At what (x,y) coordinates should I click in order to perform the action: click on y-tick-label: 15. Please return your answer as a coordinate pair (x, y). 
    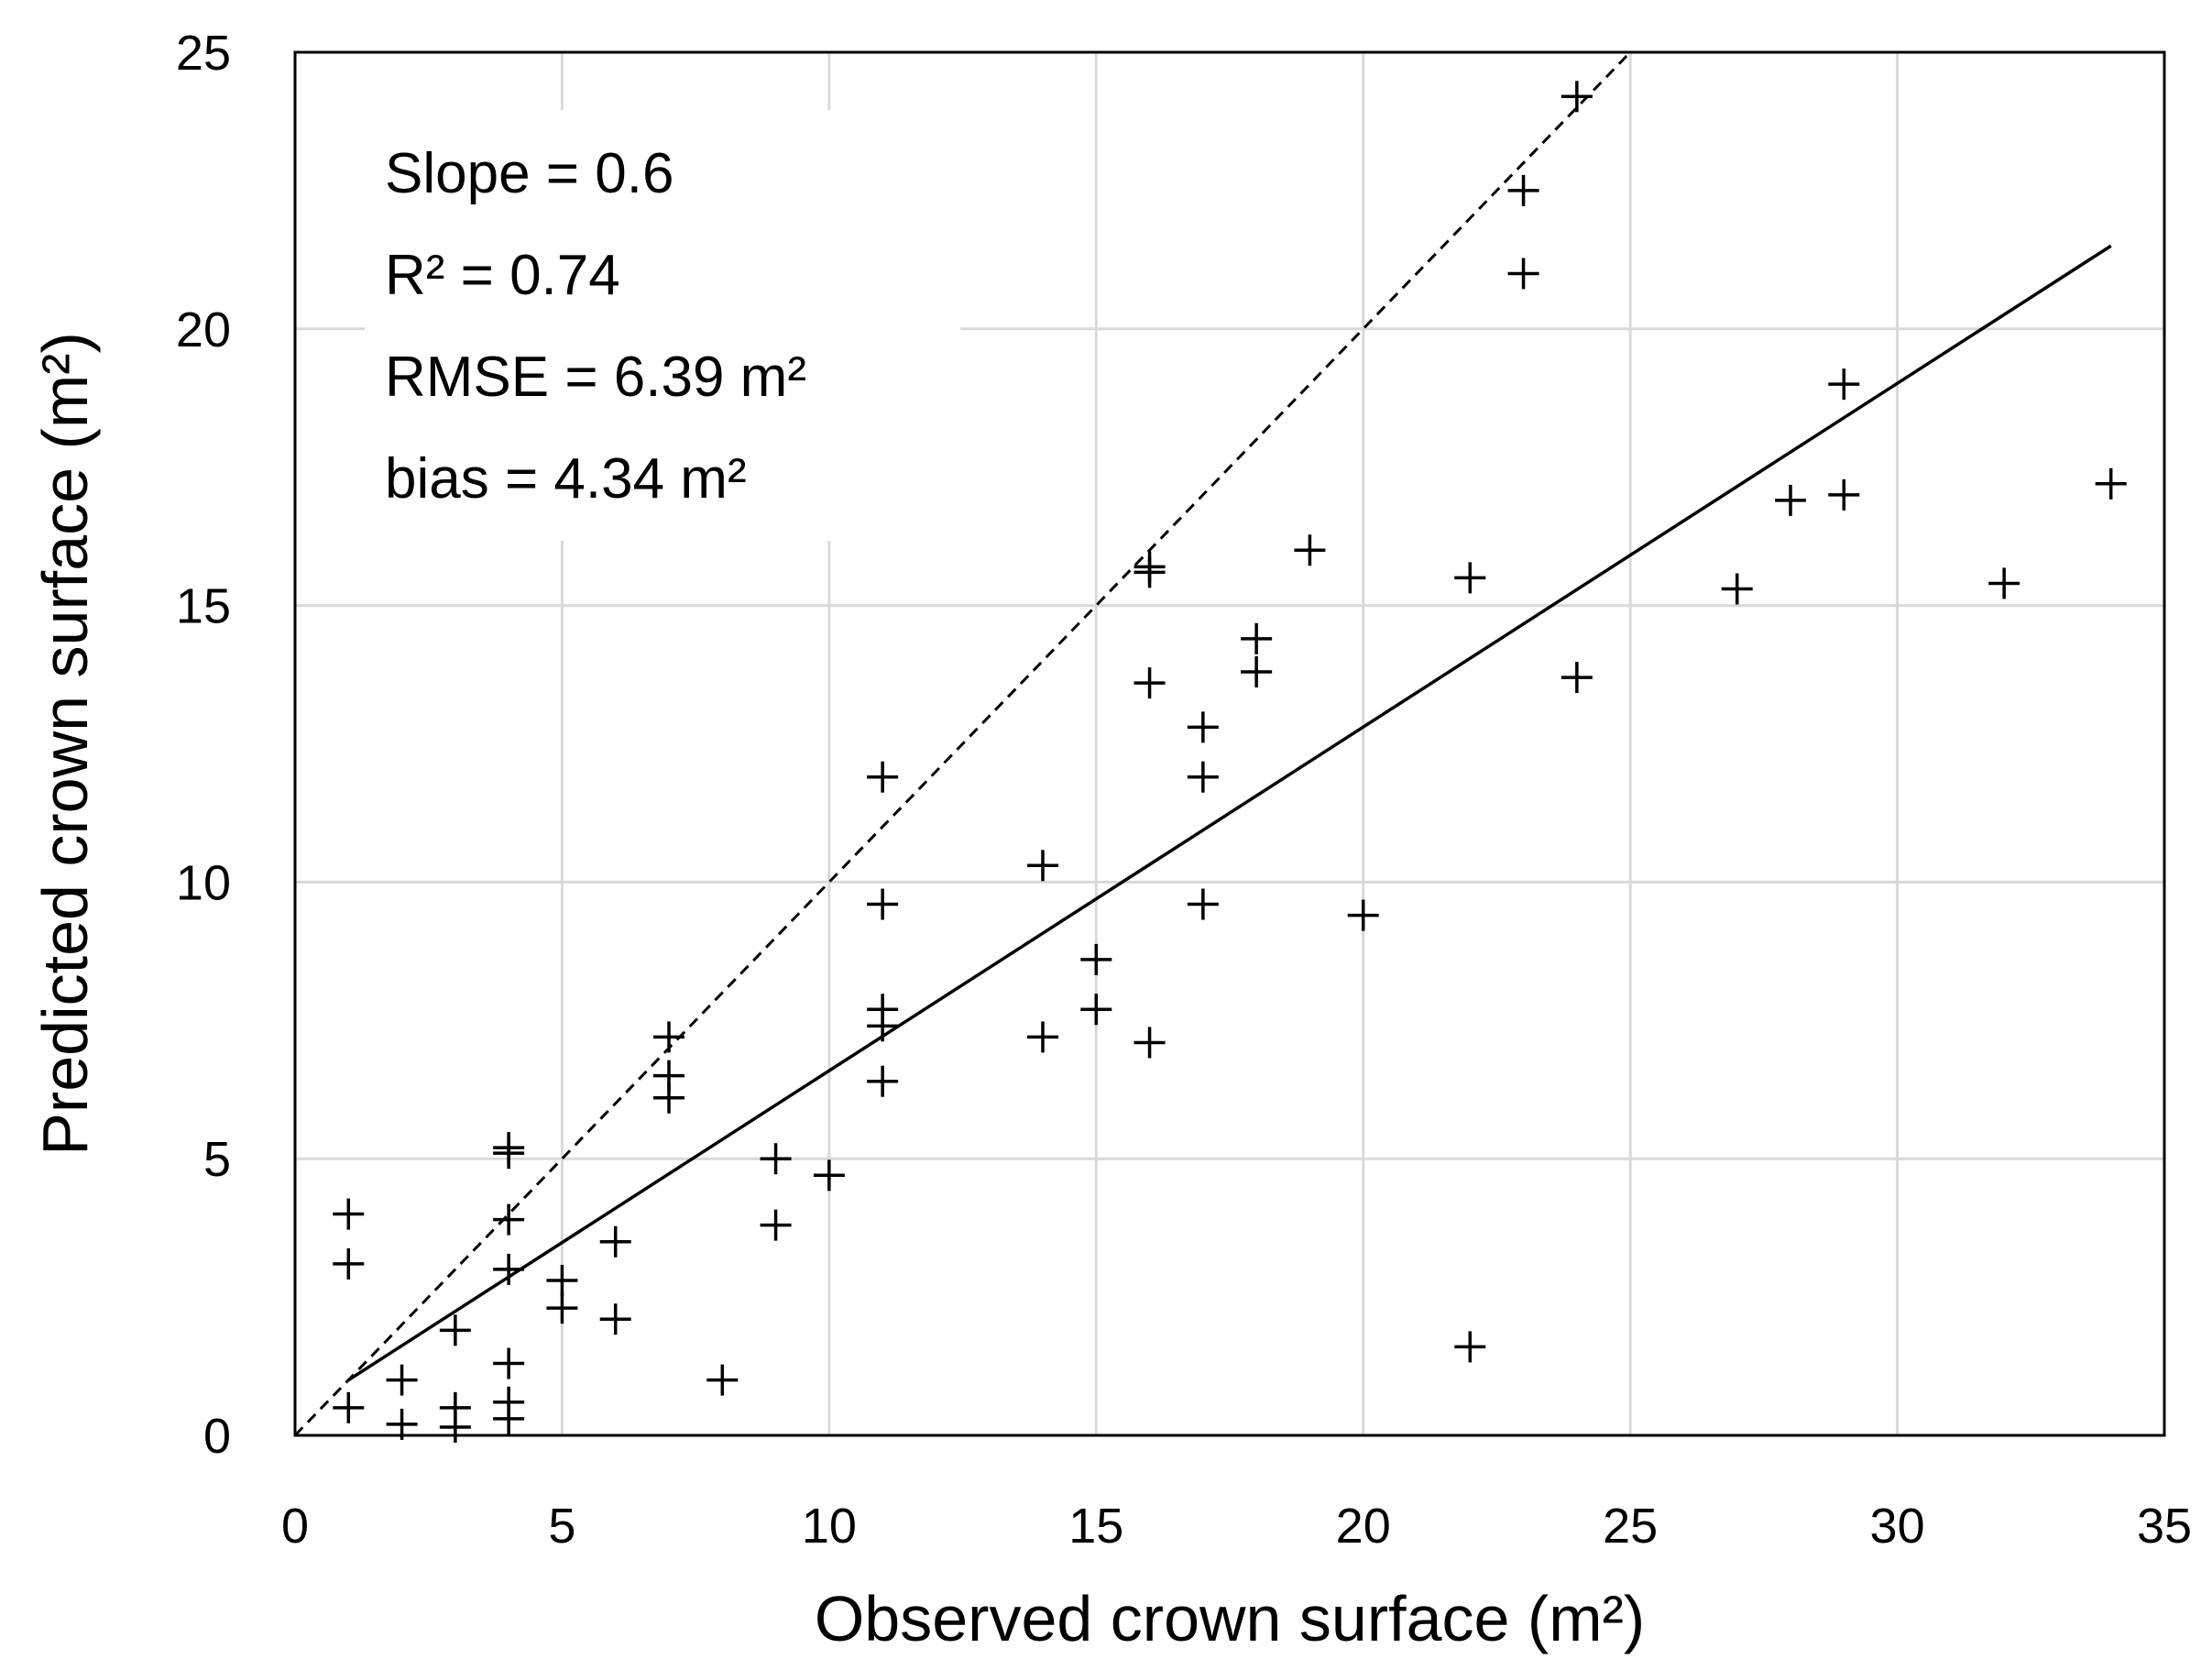
    Looking at the image, I should click on (203, 606).